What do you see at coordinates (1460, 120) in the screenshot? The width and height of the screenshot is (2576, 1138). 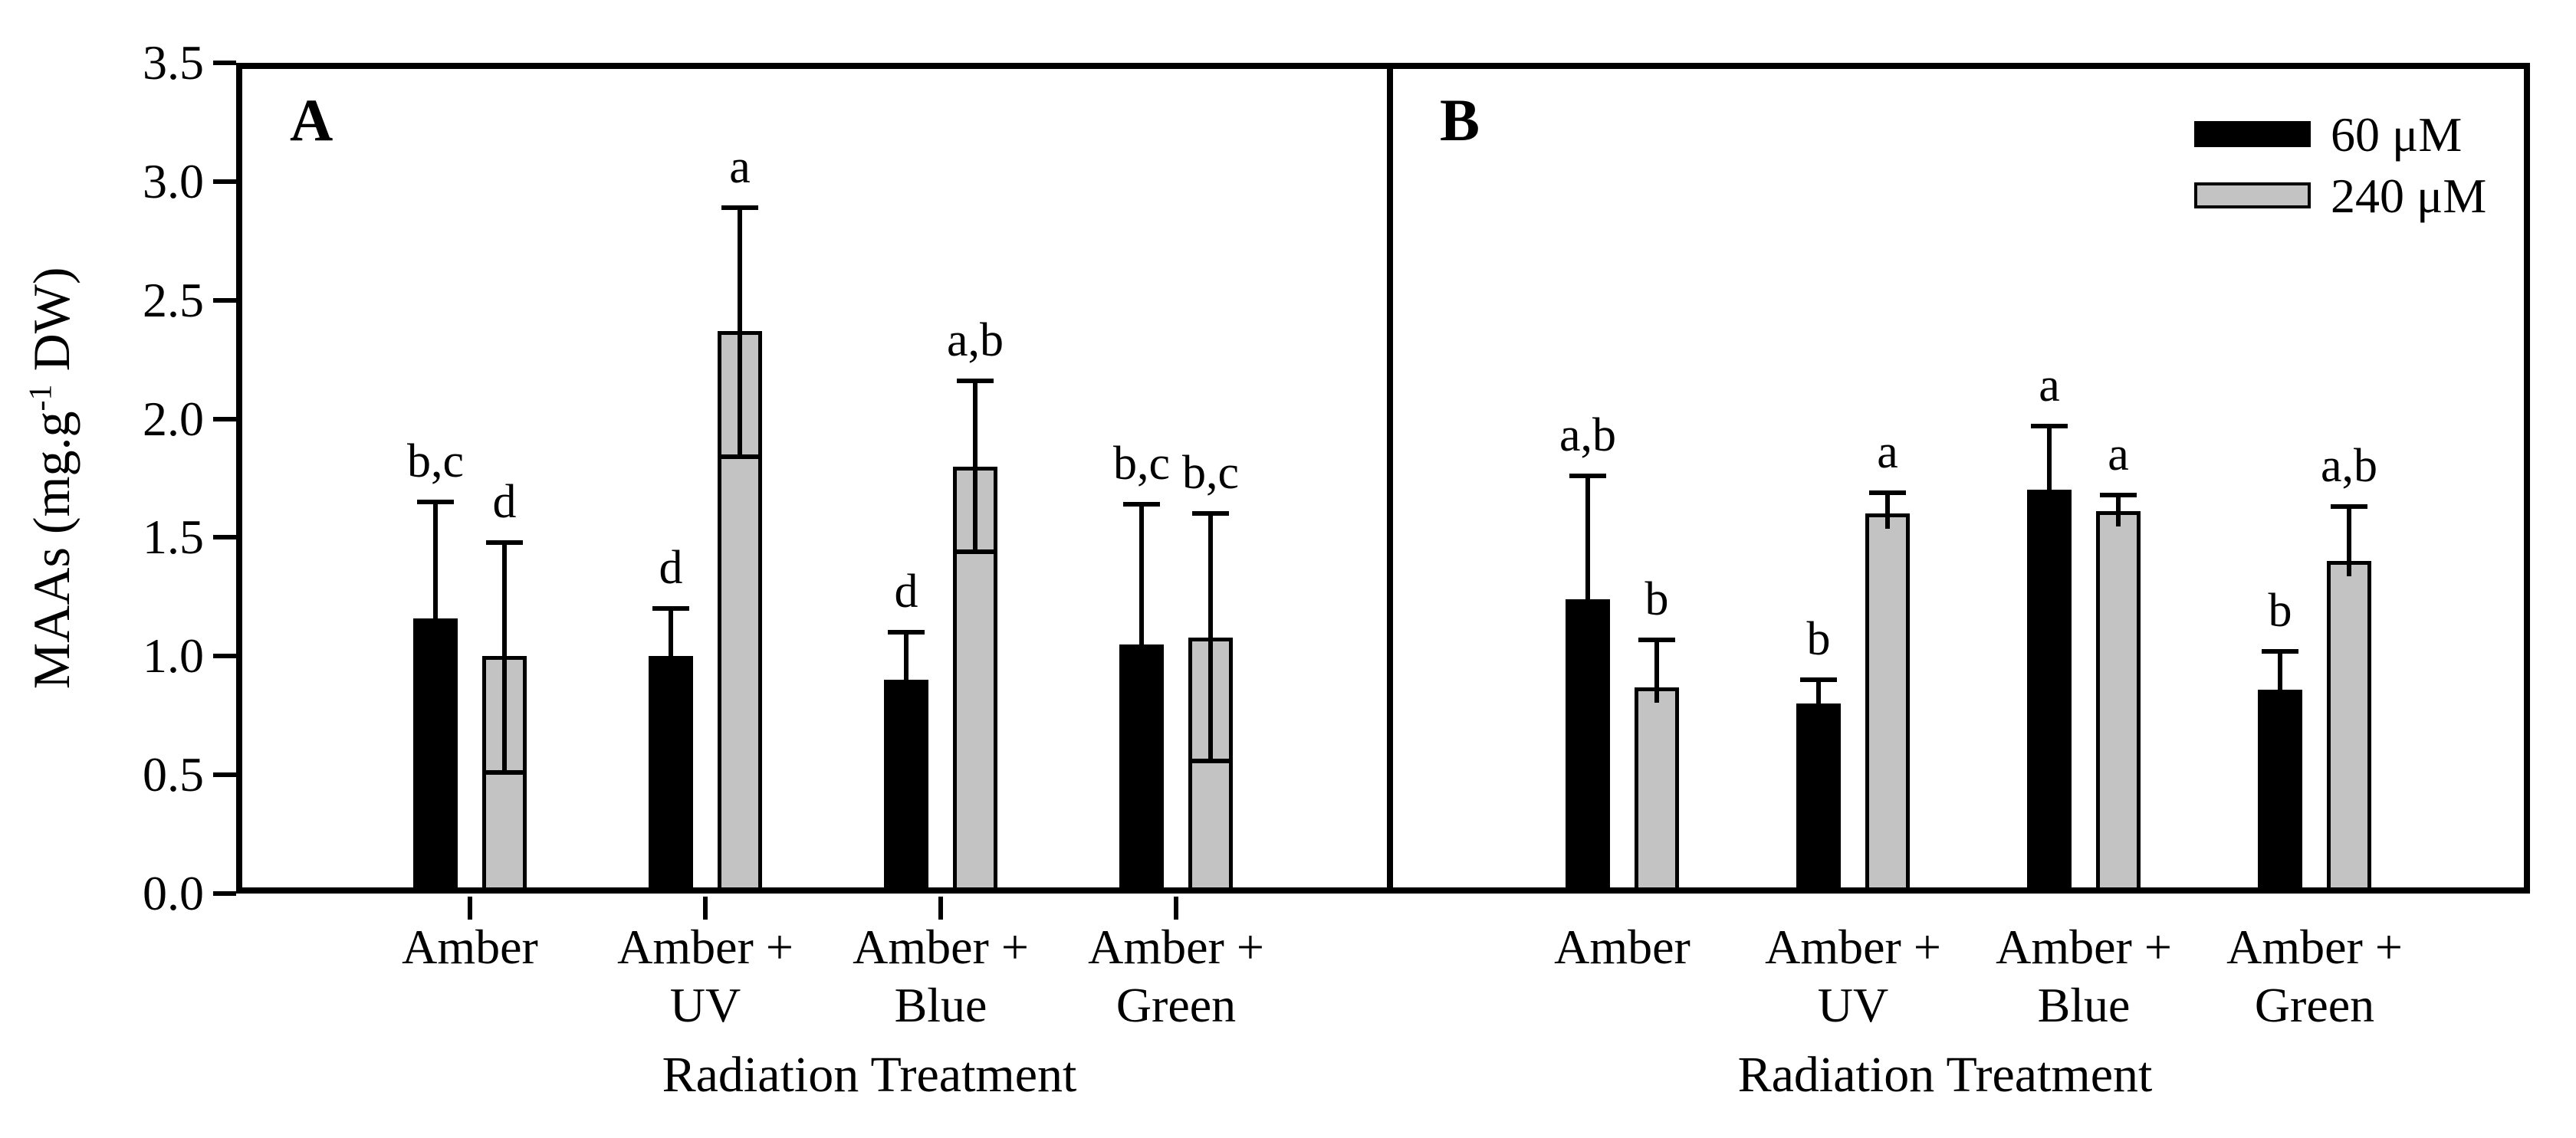 I see `panel-letter-b: B` at bounding box center [1460, 120].